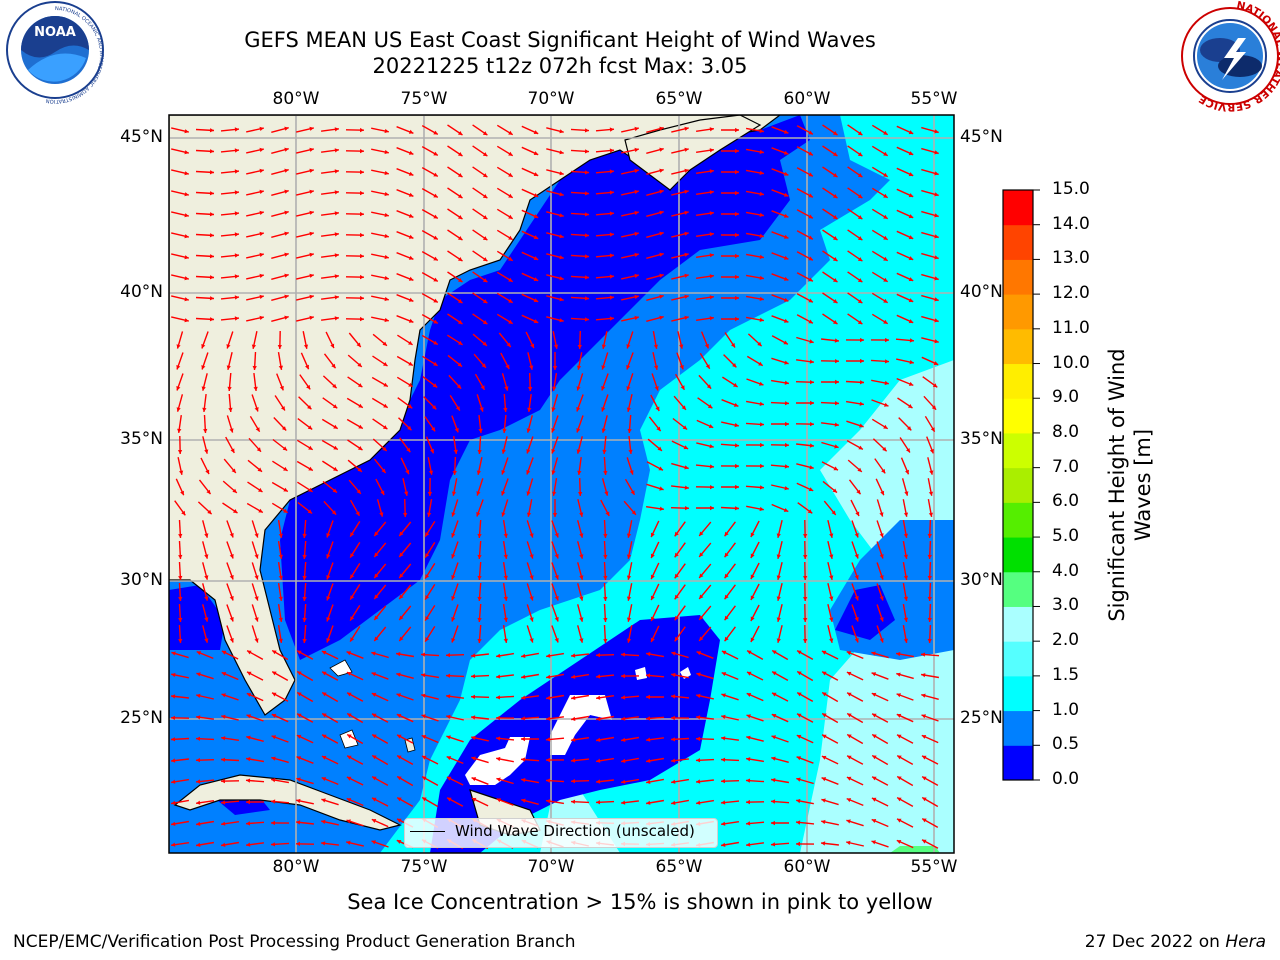  Describe the element at coordinates (1071, 362) in the screenshot. I see `colorbar-tick-label: 10.0` at that location.